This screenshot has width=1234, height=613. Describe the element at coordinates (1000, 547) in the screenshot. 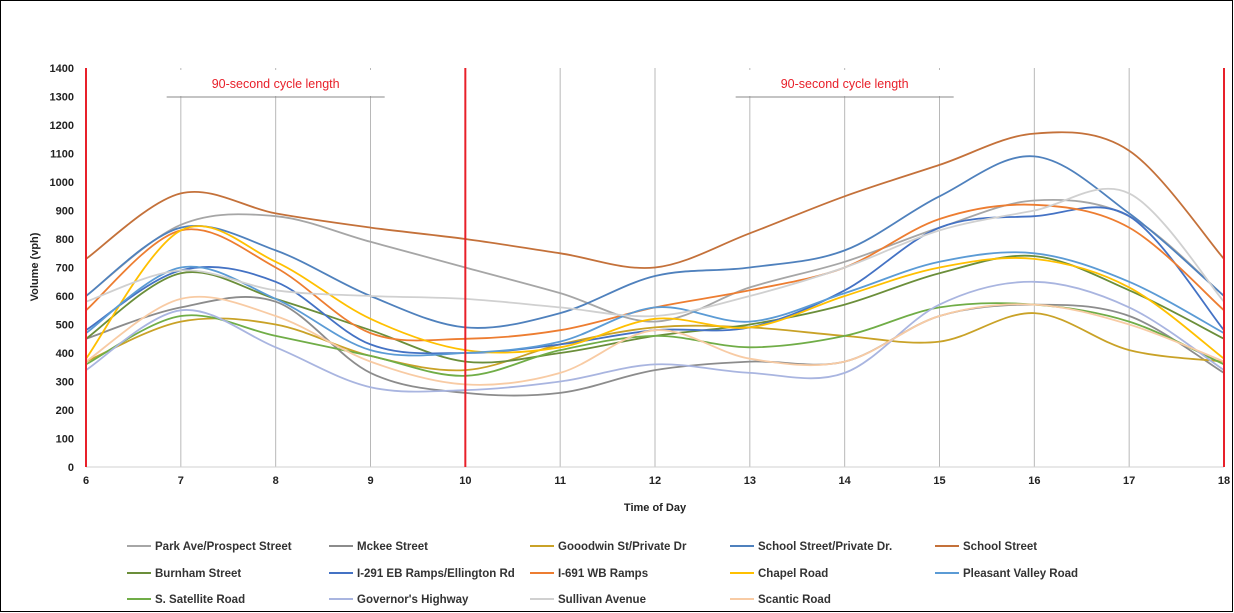

I see `legend-label: School Street` at that location.